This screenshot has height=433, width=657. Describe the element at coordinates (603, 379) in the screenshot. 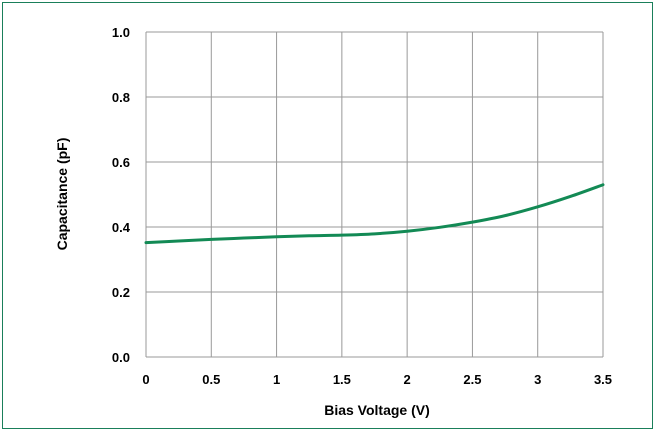

I see `x-tick-label: 3.5` at that location.